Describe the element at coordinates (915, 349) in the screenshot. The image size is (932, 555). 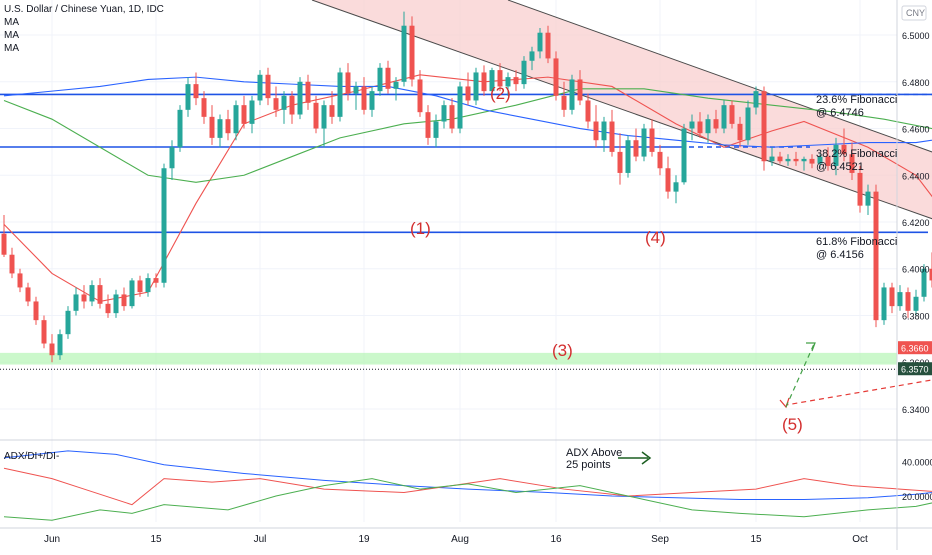
I see `current-price-label: 6.3660` at that location.